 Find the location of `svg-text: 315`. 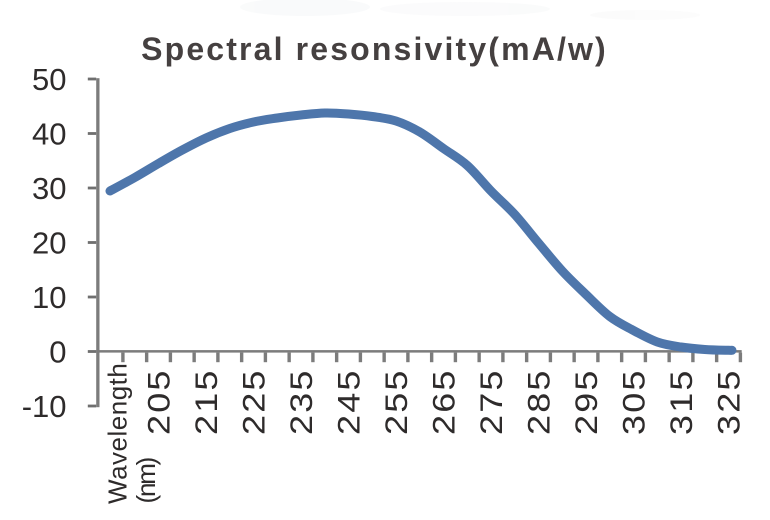

svg-text: 315 is located at coordinates (682, 401).